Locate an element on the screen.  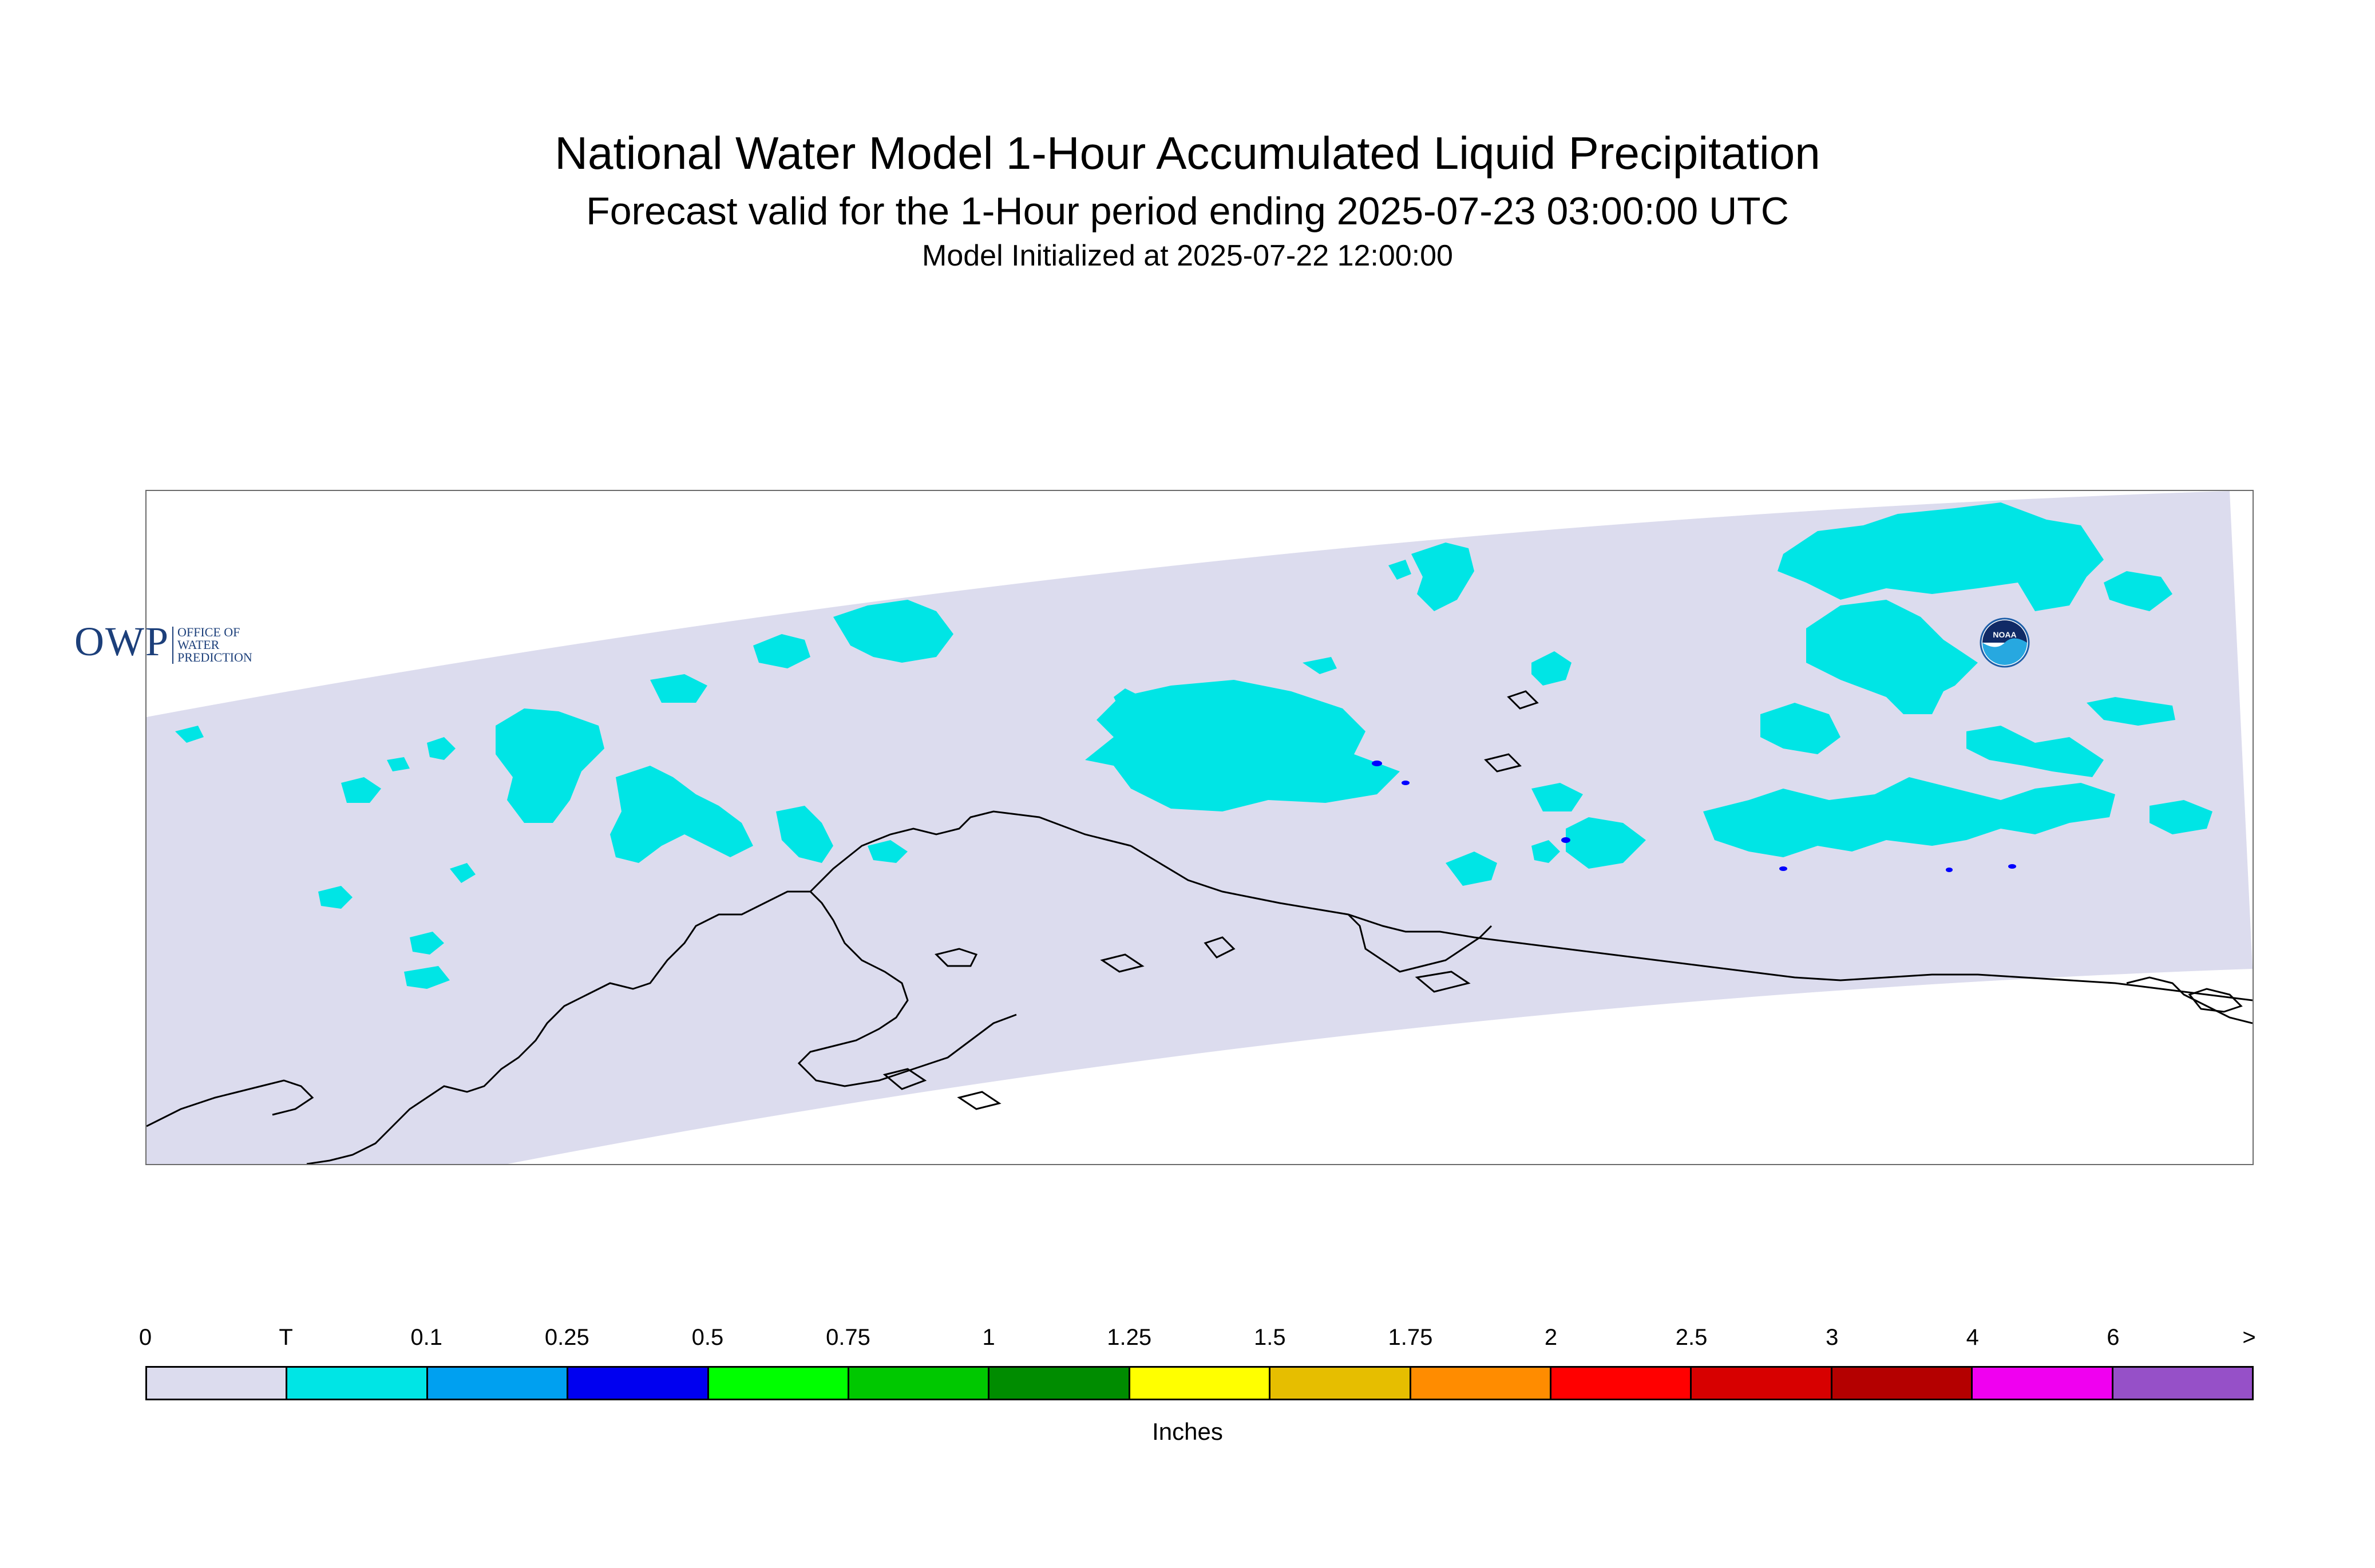
coastline-mainland is located at coordinates (662, 1027).